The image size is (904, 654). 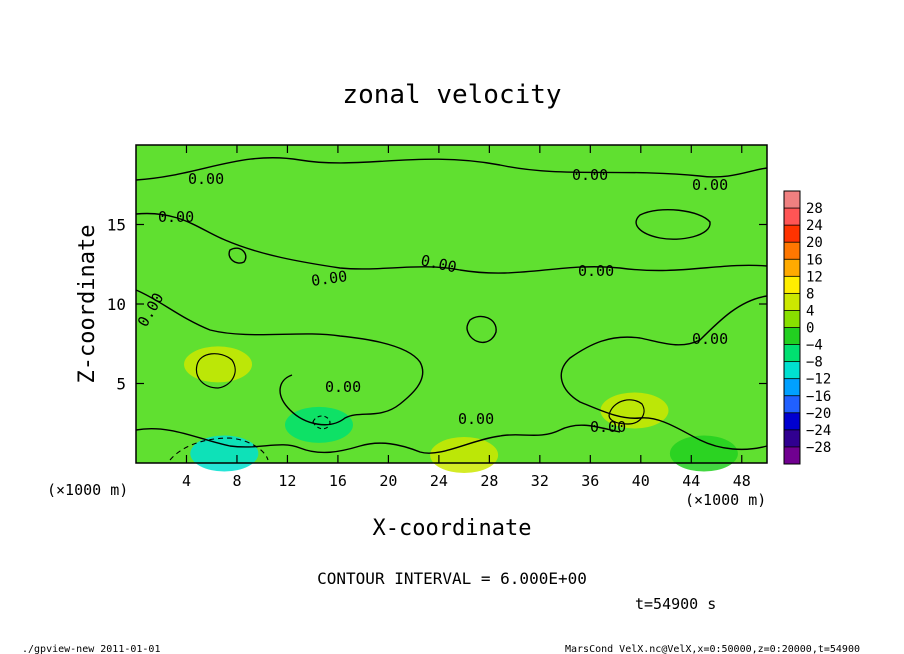 What do you see at coordinates (215, 371) in the screenshot?
I see `contour-pos-left` at bounding box center [215, 371].